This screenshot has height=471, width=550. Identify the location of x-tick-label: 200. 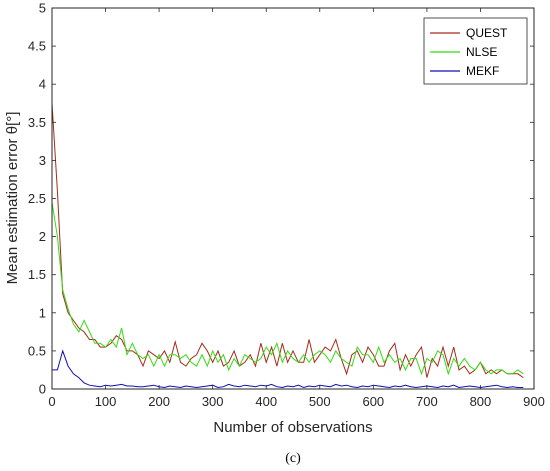
(159, 401).